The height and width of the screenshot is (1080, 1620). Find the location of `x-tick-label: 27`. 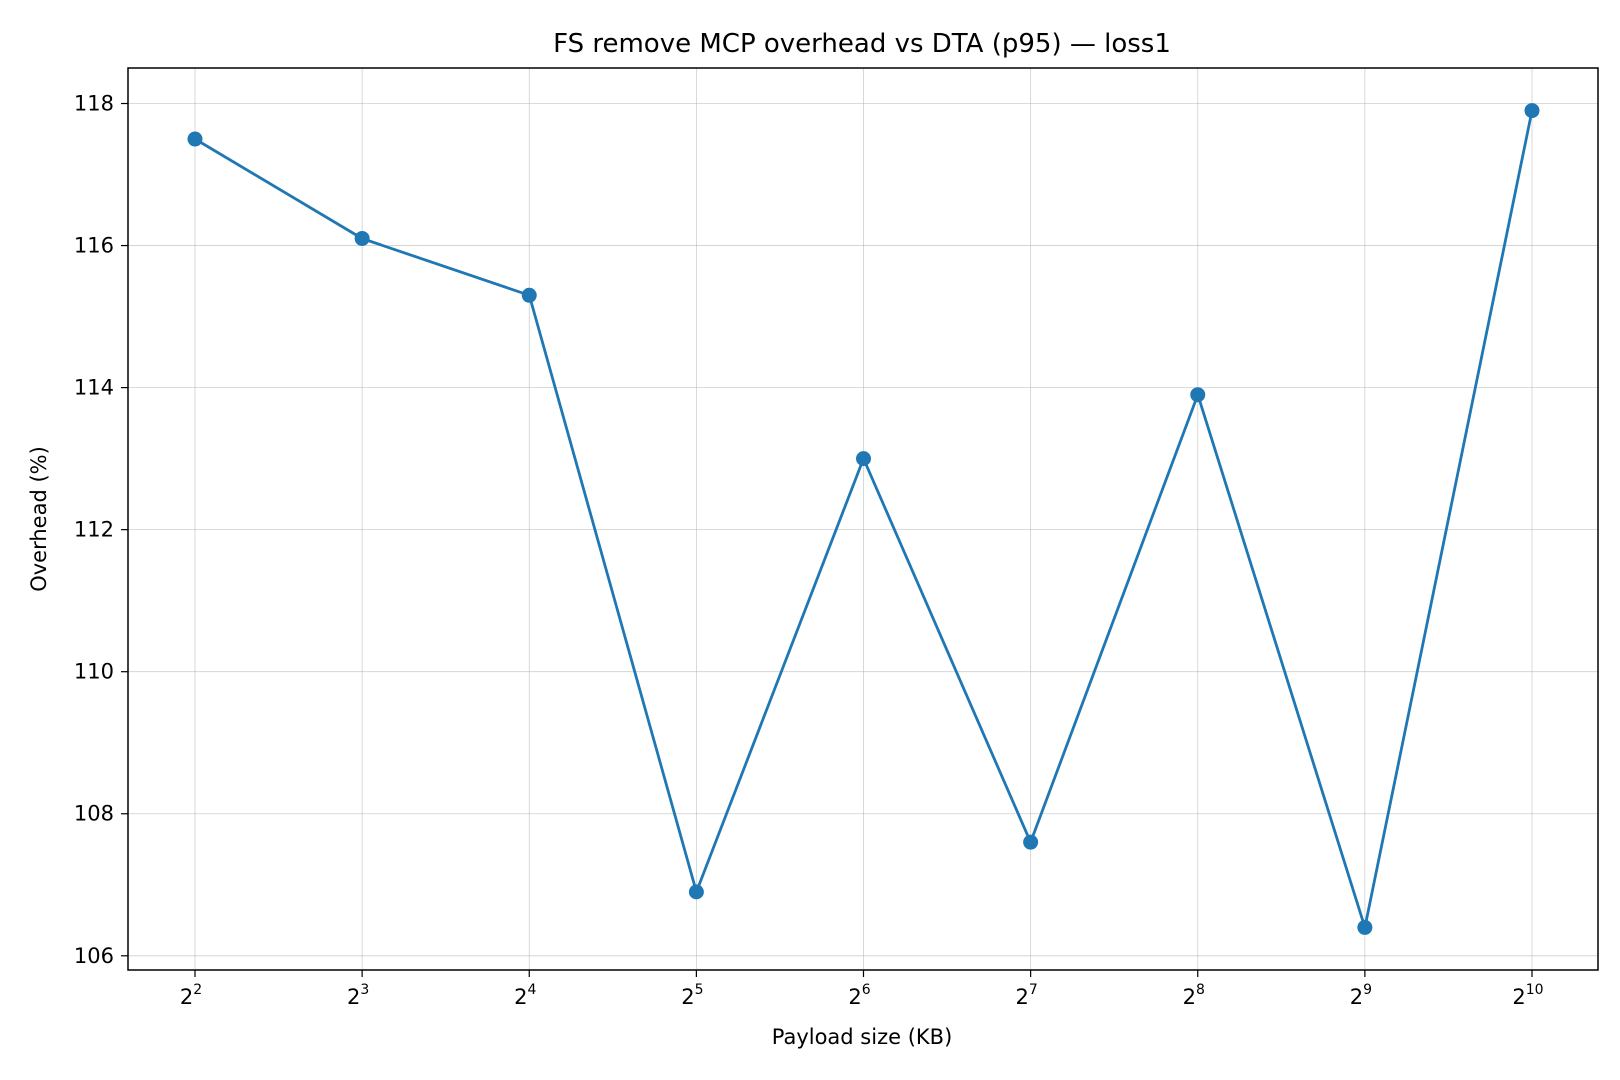

x-tick-label: 27 is located at coordinates (1026, 995).